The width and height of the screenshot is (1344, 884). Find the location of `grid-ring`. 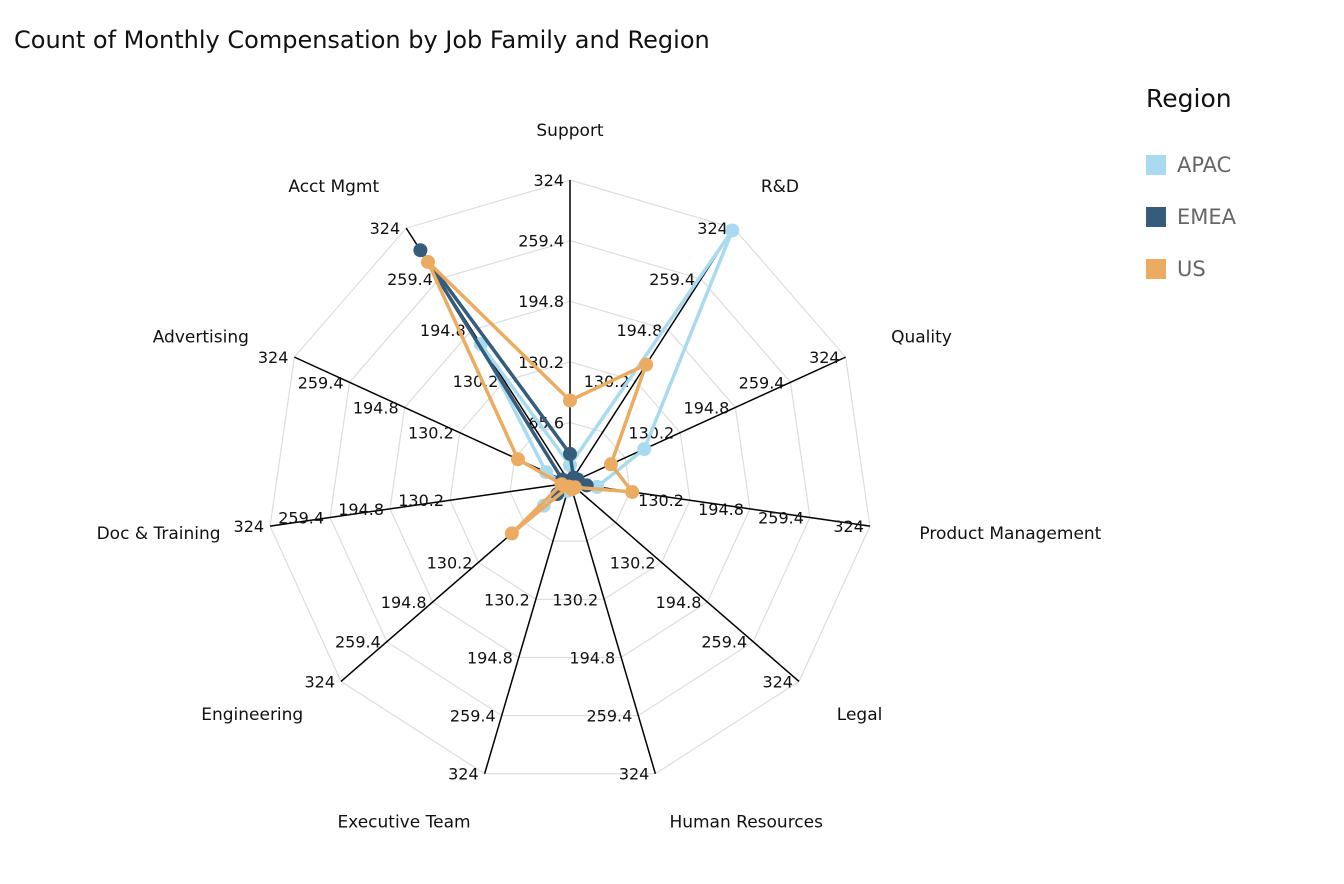

grid-ring is located at coordinates (570, 479).